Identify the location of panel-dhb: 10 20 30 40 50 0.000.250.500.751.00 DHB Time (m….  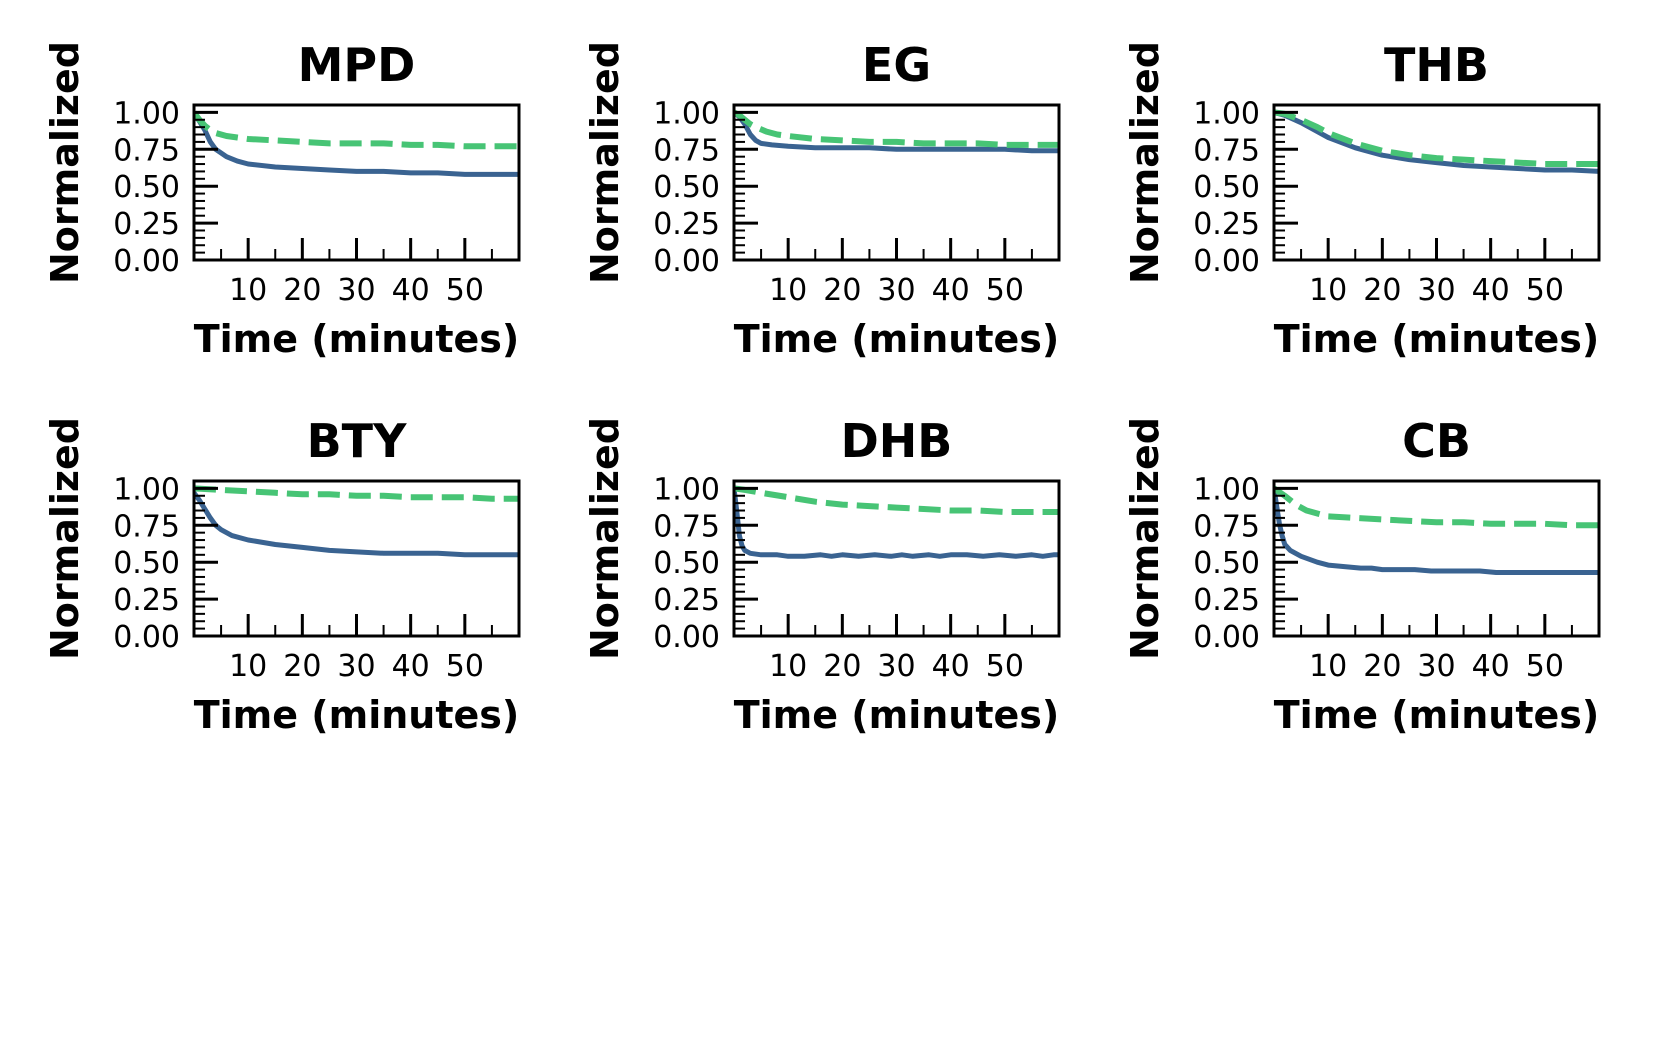
(822, 575).